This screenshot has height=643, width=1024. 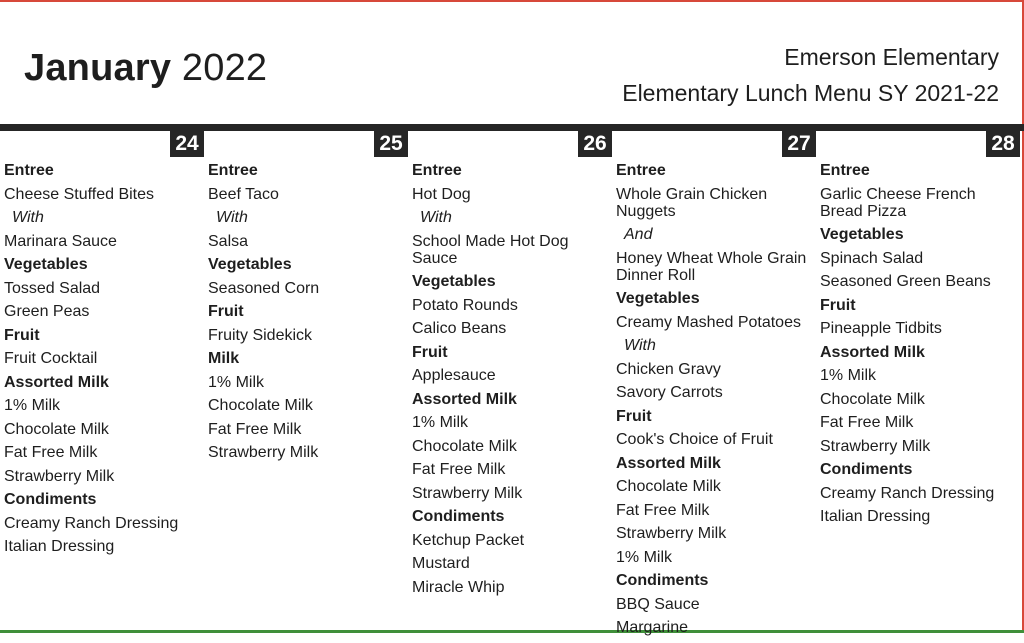 I want to click on menu-item: Chicken Gravy, so click(x=668, y=369).